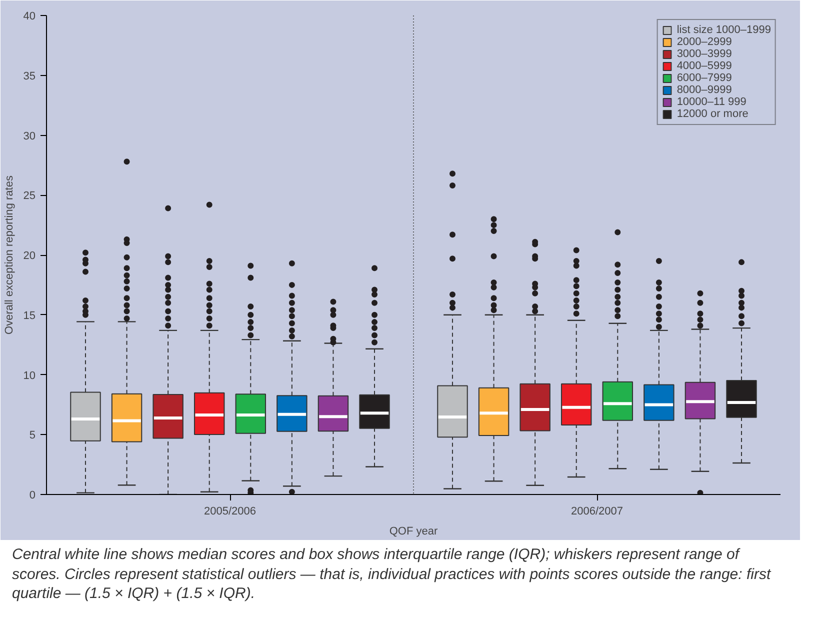 The image size is (819, 637). I want to click on y-tick-label: 0, so click(32, 496).